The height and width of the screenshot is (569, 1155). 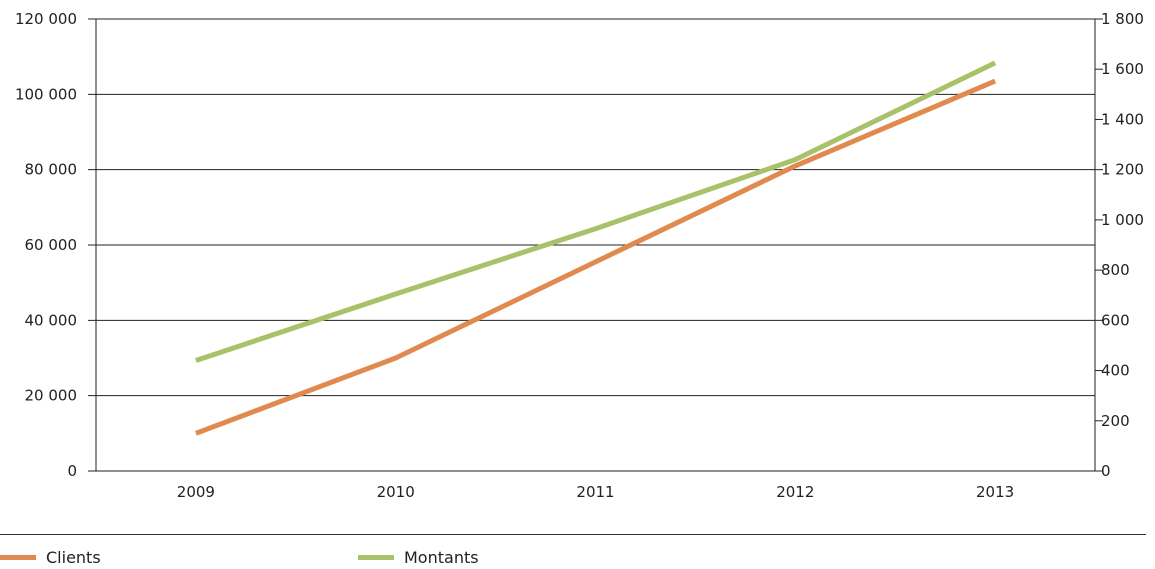 What do you see at coordinates (51, 396) in the screenshot?
I see `y-left-tick-label: 20 000` at bounding box center [51, 396].